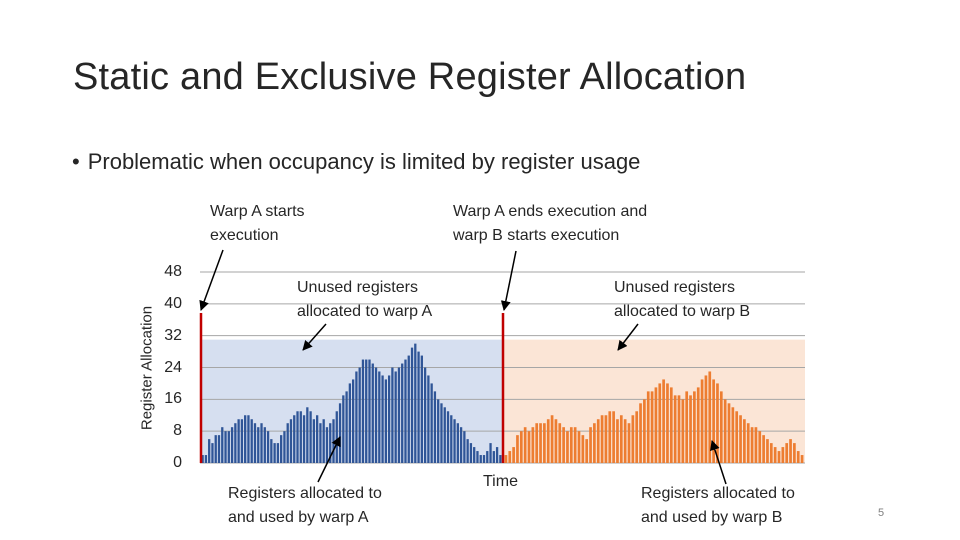 This screenshot has width=960, height=540. I want to click on slide-title: Static and Exclusive Register Allocation, so click(410, 77).